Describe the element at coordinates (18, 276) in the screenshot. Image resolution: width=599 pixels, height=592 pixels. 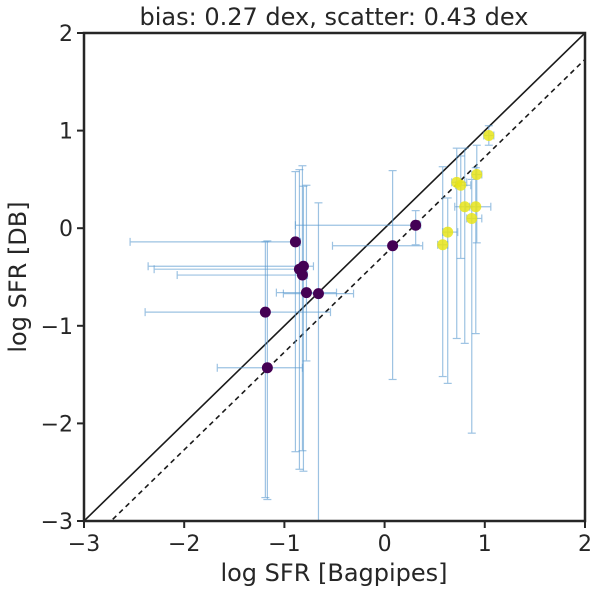
I see `y-axis-label: log SFR [DB]` at that location.